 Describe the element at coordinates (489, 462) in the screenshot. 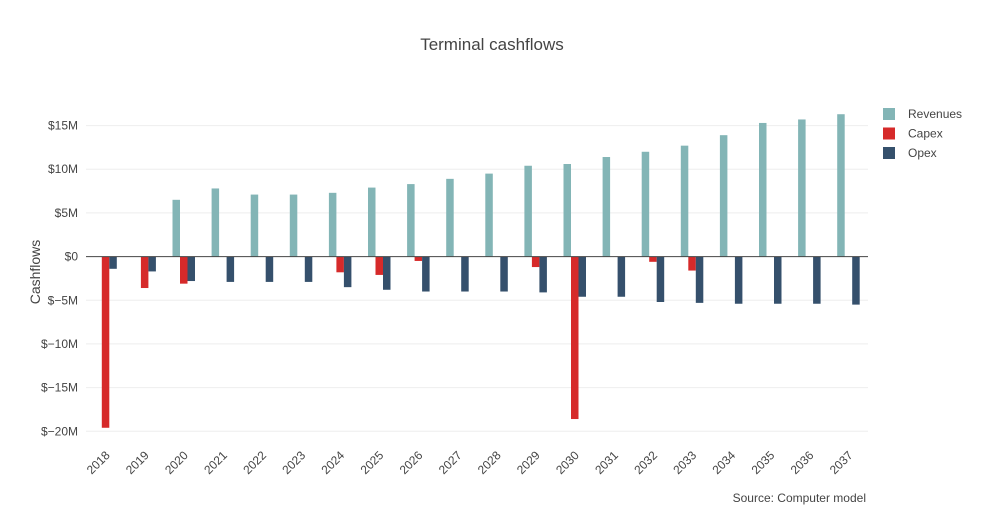

I see `x-tick-label: 2028` at that location.